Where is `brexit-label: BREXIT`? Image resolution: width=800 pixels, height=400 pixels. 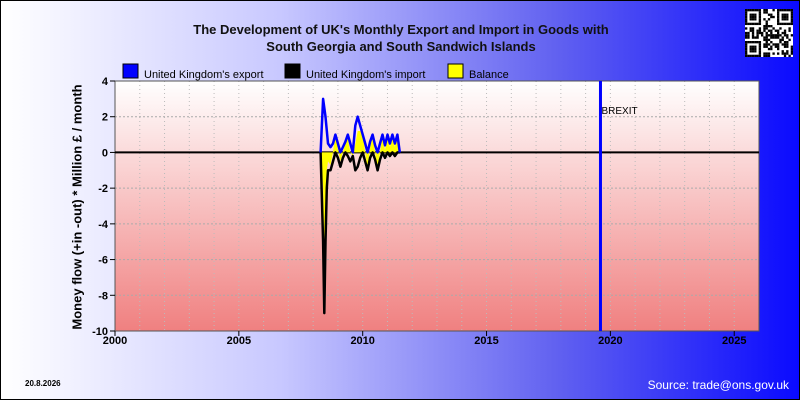 brexit-label: BREXIT is located at coordinates (619, 111).